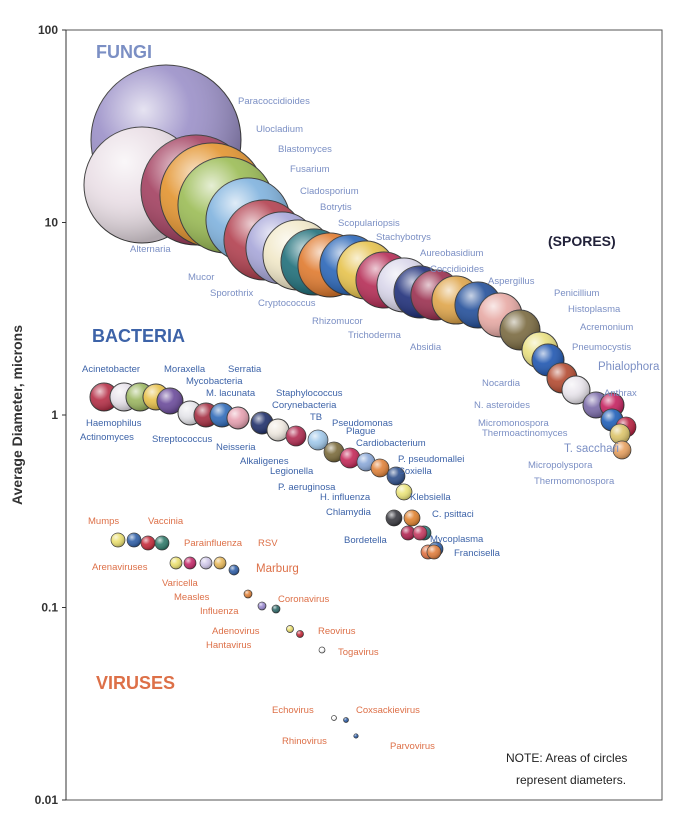 This screenshot has width=678, height=838. I want to click on cardiobacterium-circle-shade, so click(380, 468).